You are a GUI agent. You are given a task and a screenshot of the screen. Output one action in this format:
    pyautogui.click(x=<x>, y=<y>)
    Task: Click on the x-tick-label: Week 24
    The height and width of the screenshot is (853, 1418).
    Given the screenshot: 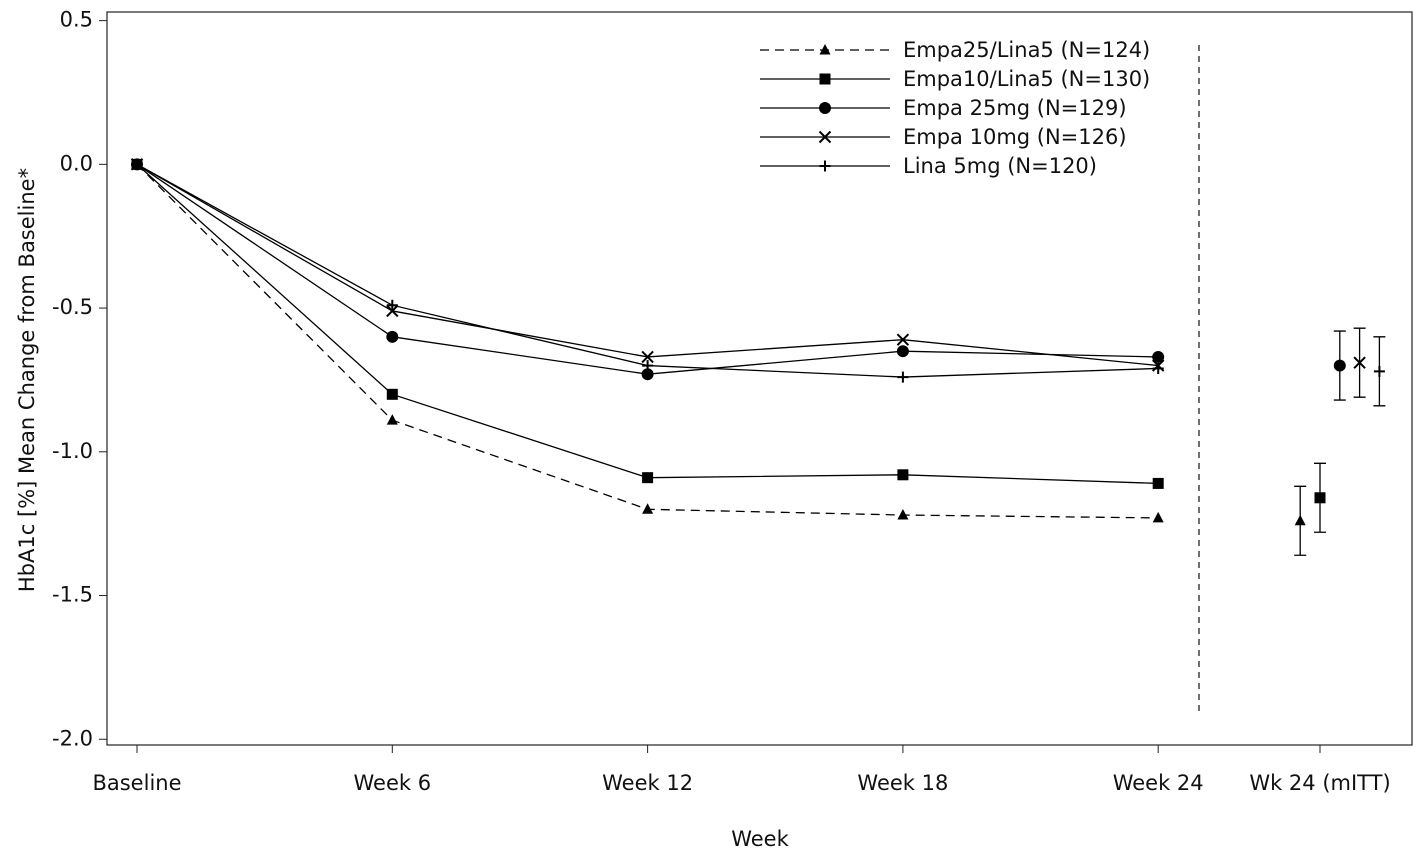 What is the action you would take?
    pyautogui.click(x=1158, y=783)
    